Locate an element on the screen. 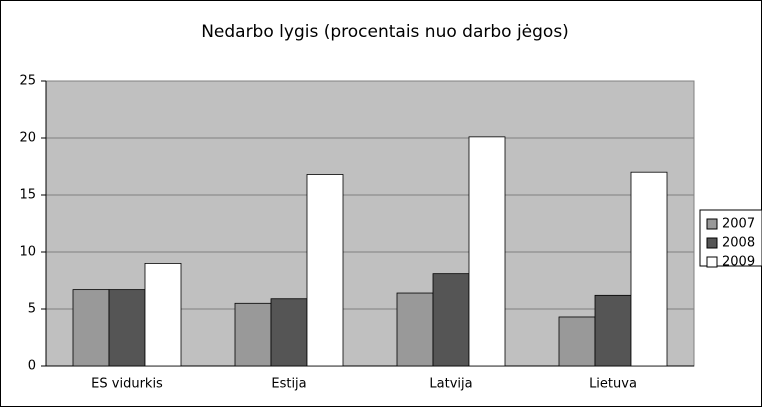 This screenshot has width=762, height=407. x-tick-label: Estija is located at coordinates (288, 384).